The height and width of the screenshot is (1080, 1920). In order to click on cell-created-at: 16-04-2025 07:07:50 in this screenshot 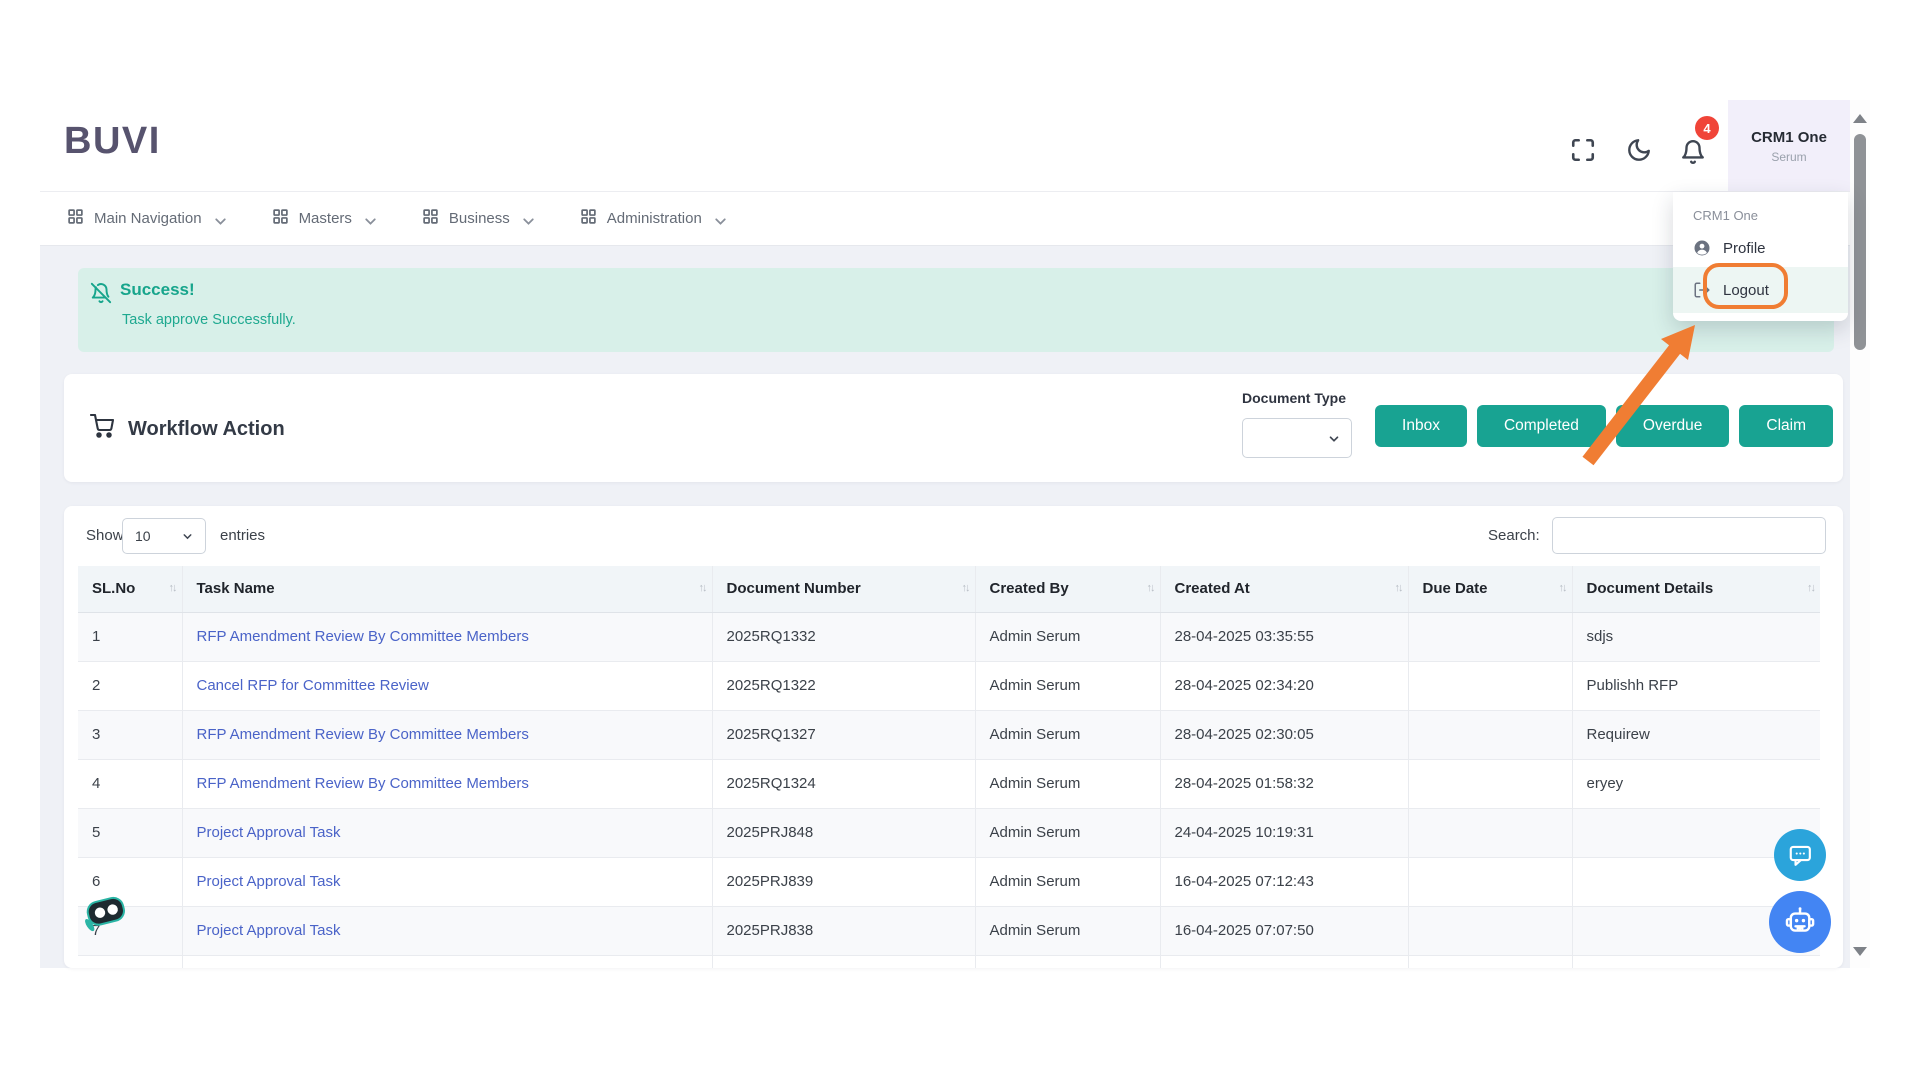, I will do `click(1284, 931)`.